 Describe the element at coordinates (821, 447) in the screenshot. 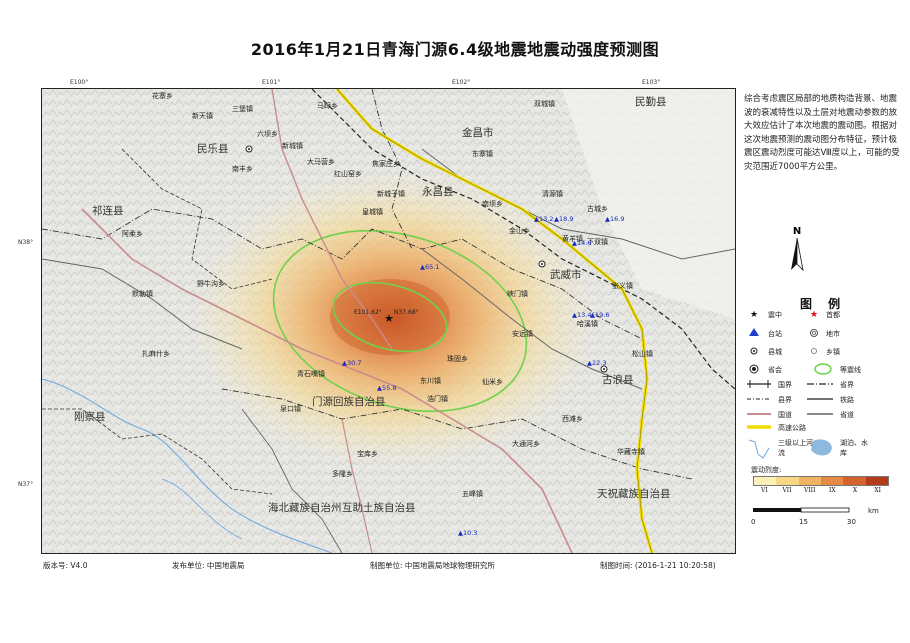

I see `lake-icon` at that location.